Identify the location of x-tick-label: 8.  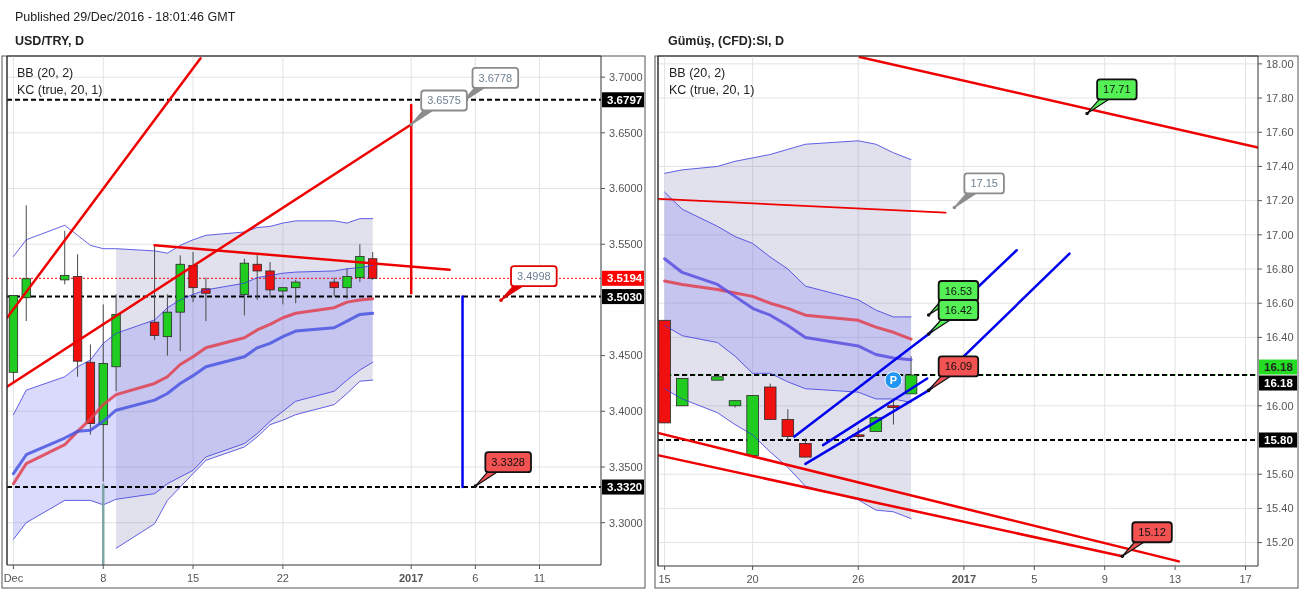
(103, 577).